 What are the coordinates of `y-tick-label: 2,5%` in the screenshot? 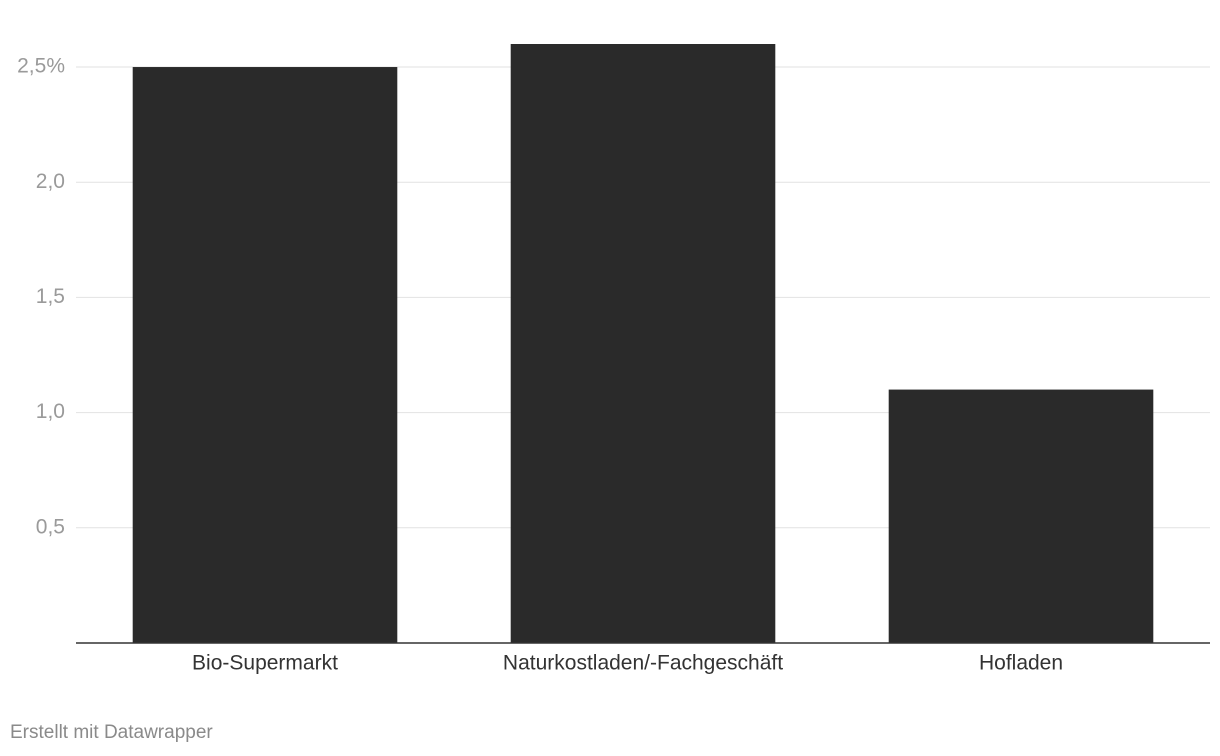 It's located at (41, 66).